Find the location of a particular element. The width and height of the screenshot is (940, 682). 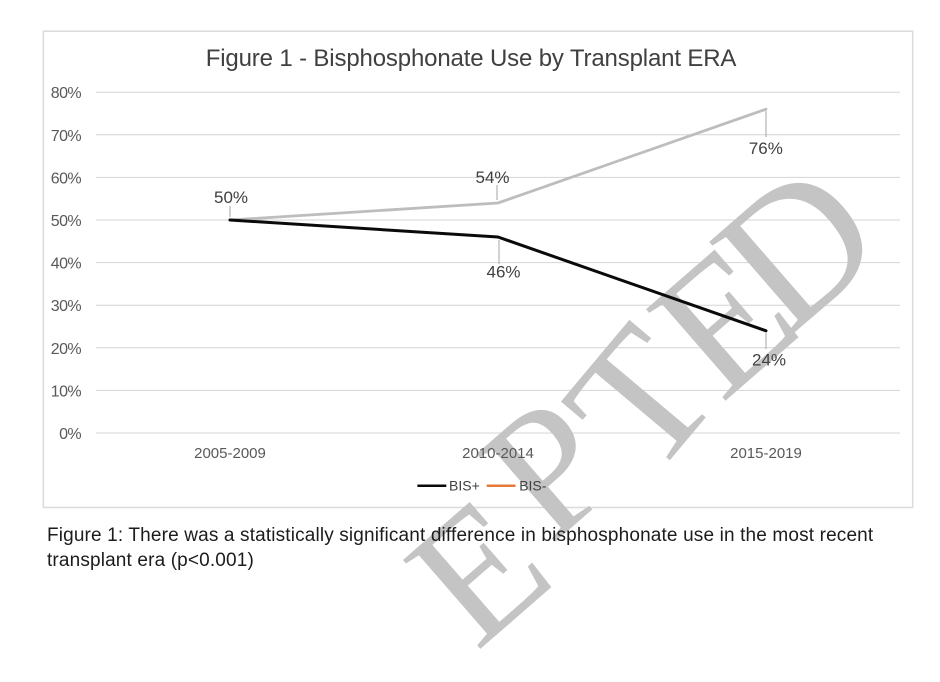

svg-text: 30% is located at coordinates (66, 306).